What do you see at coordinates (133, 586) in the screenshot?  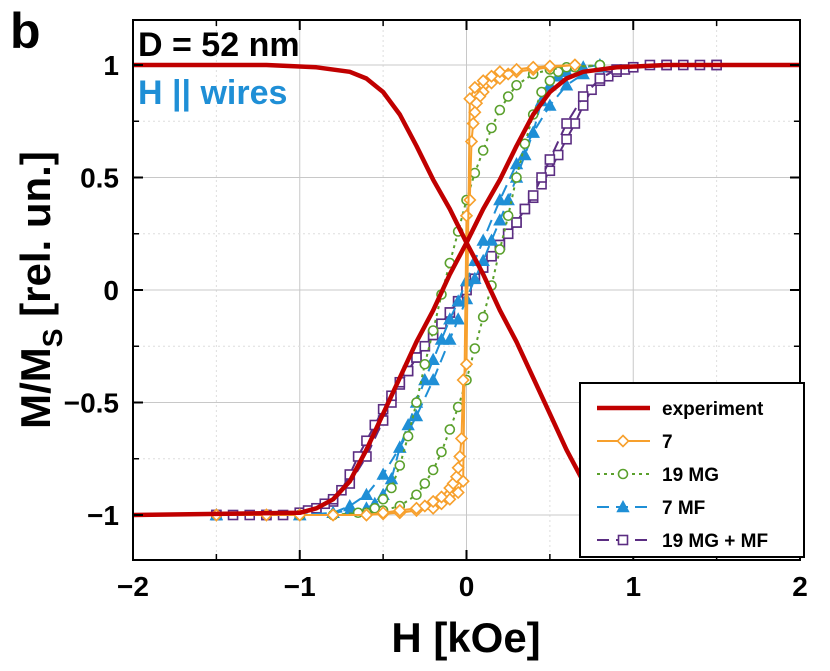 I see `x-tick-label: −2` at bounding box center [133, 586].